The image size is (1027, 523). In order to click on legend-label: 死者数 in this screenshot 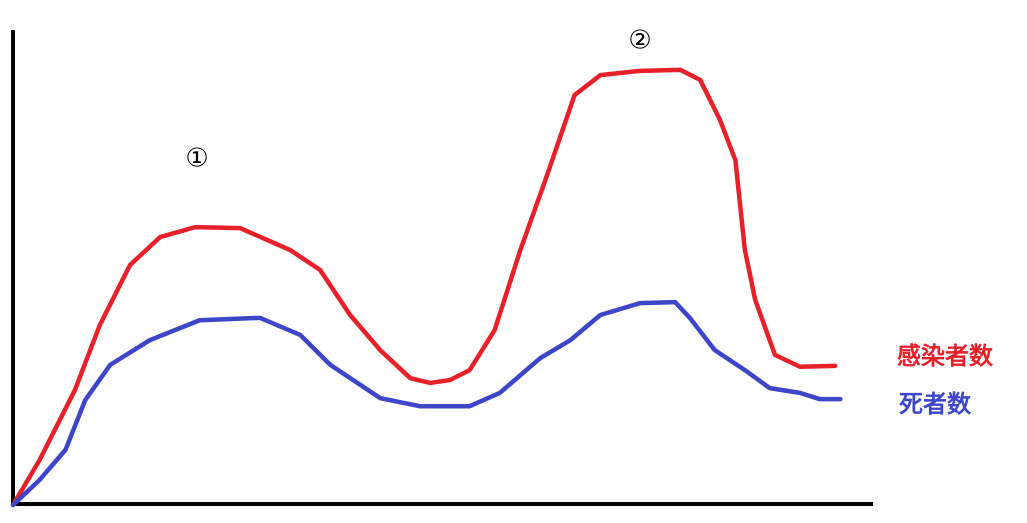, I will do `click(935, 404)`.